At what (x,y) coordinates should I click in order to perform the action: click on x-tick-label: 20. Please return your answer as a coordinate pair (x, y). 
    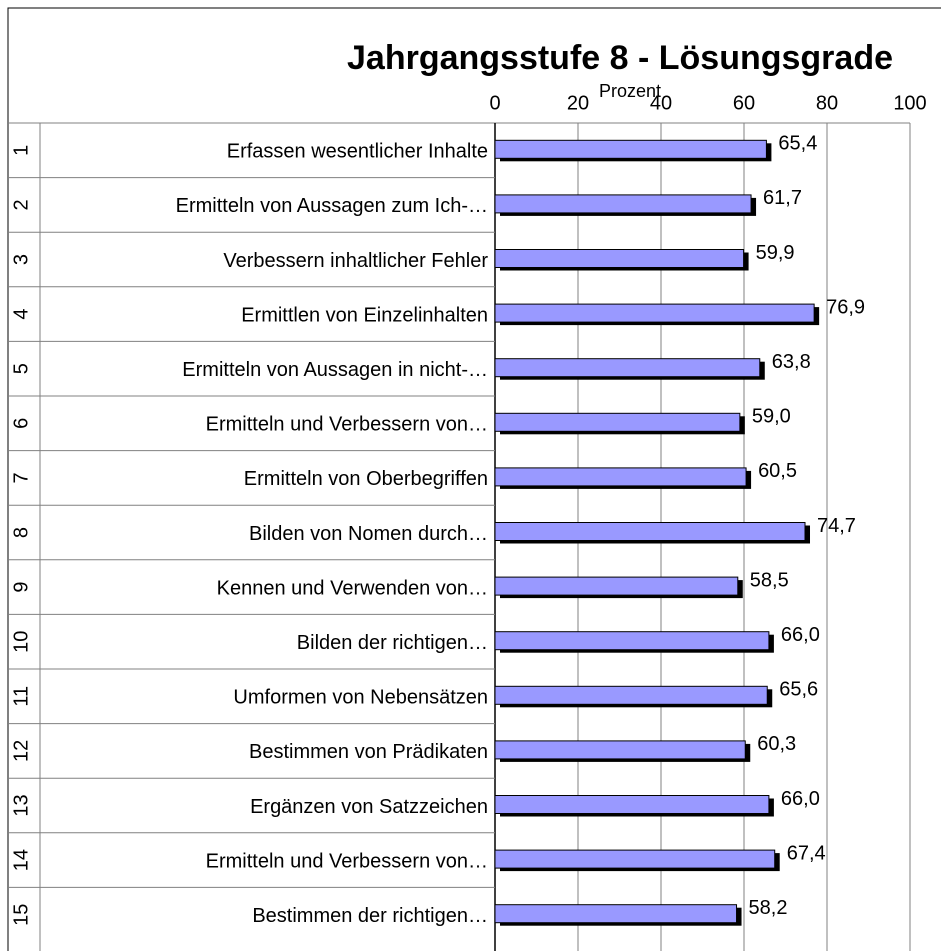
    Looking at the image, I should click on (578, 103).